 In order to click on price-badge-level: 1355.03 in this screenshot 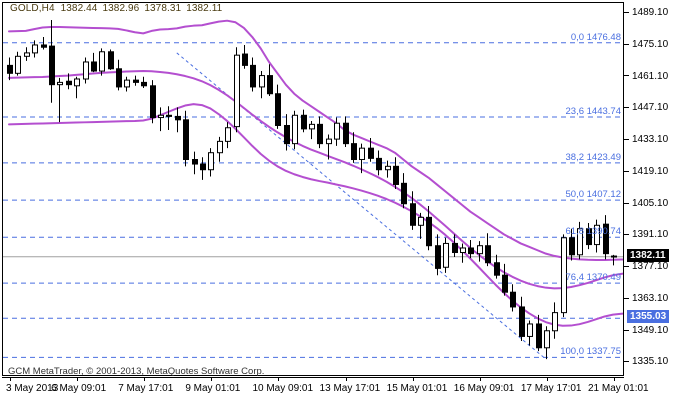, I will do `click(648, 317)`.